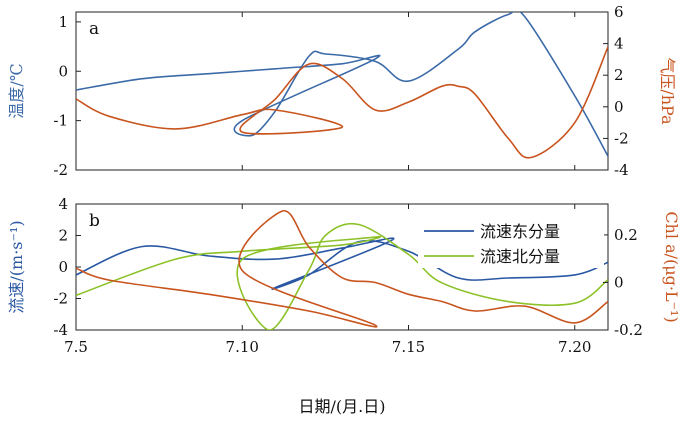 This screenshot has width=690, height=422. Describe the element at coordinates (76, 347) in the screenshot. I see `x-tick-label-0: 7.5` at that location.